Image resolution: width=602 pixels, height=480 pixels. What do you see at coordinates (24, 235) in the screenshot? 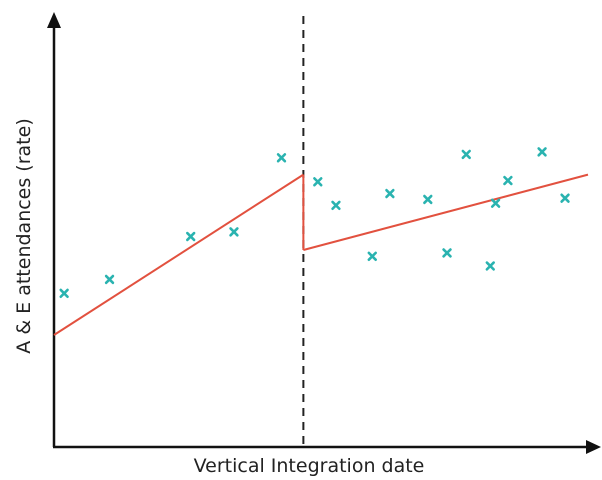
I see `y-axis-label: A & E attendances (rate)` at bounding box center [24, 235].